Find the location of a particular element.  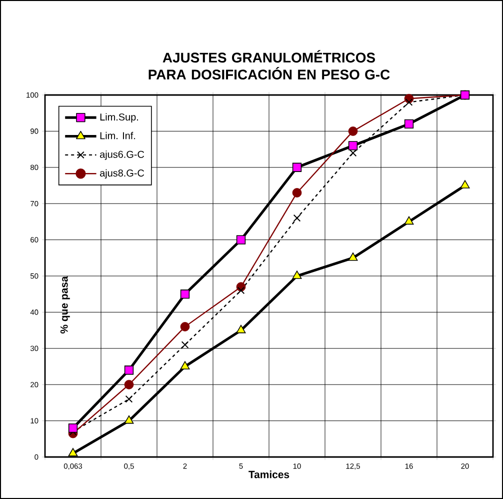

y-axis-title: % que pasa is located at coordinates (65, 305).